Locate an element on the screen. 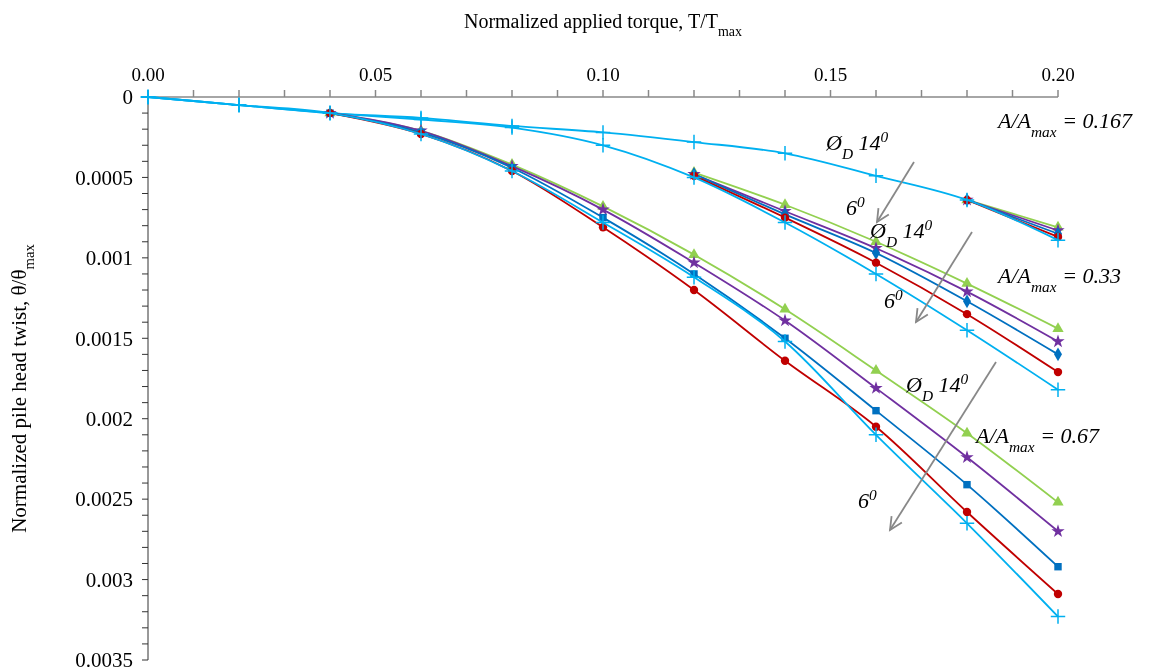 This screenshot has height=672, width=1175. y-tick-label: 0.0005 is located at coordinates (104, 177).